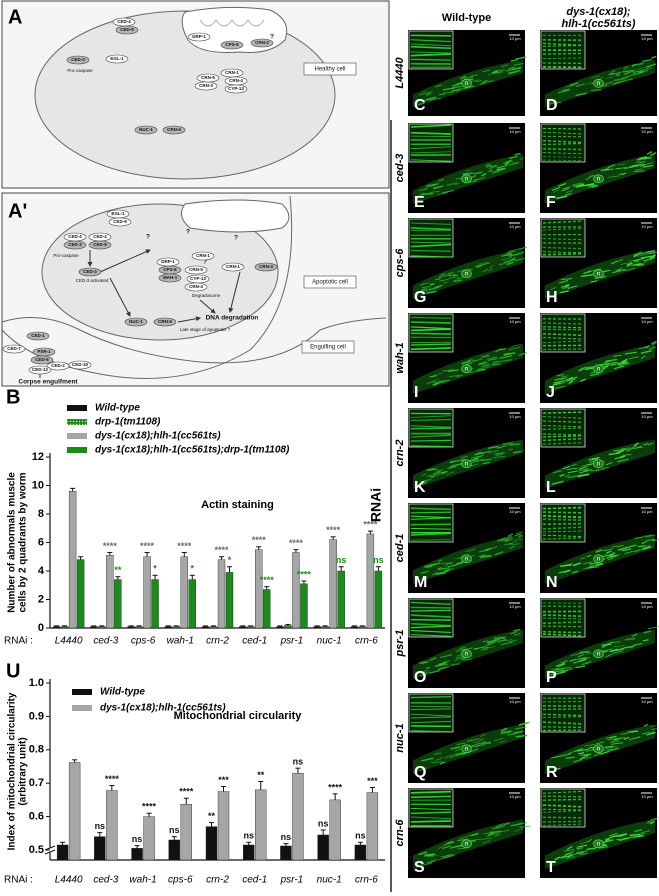 This screenshot has height=896, width=659. What do you see at coordinates (329, 70) in the screenshot?
I see `cell-label: Healthy cell` at bounding box center [329, 70].